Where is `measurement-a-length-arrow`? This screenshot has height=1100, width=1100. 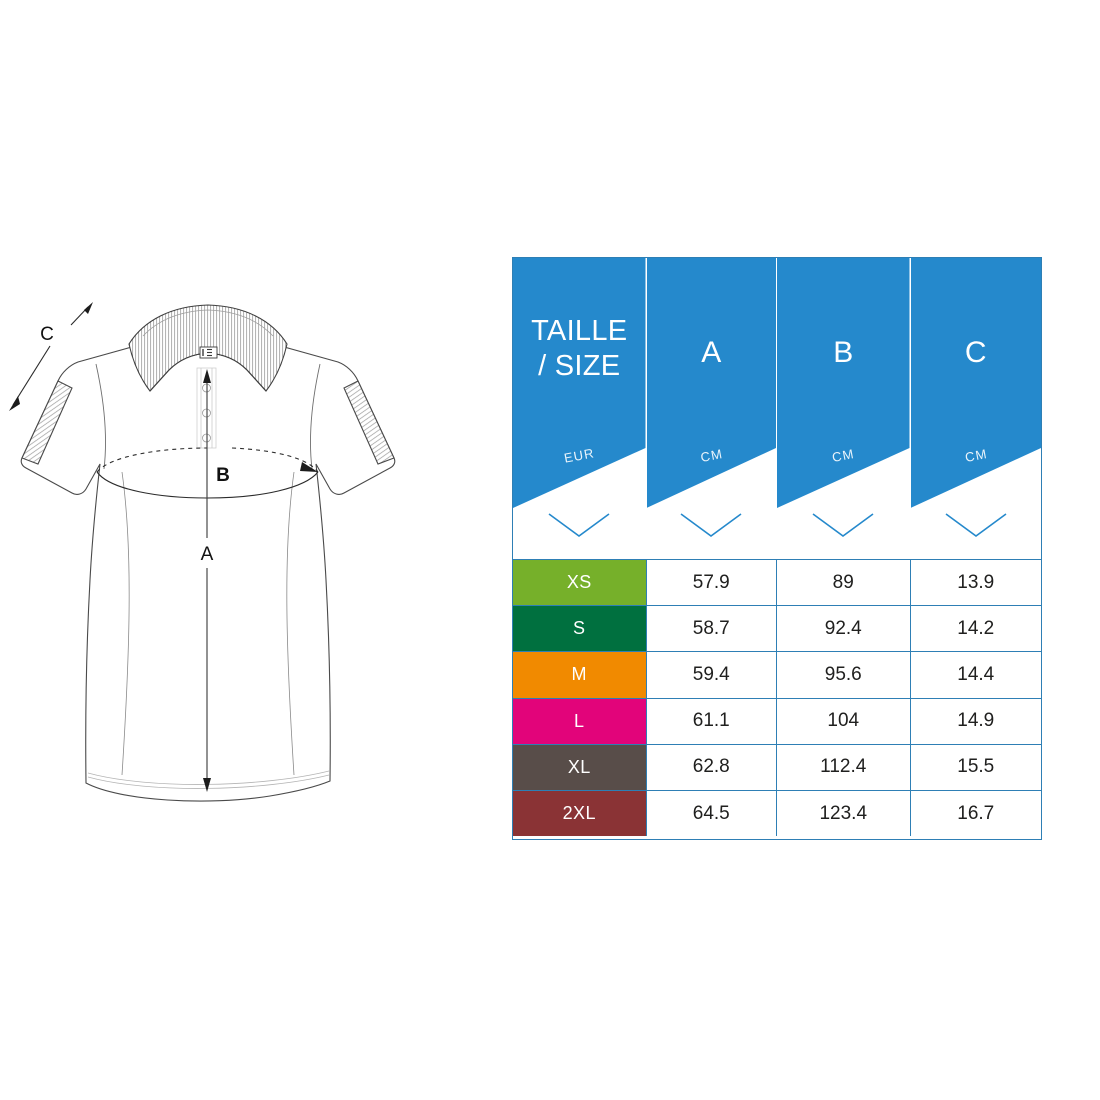 measurement-a-length-arrow is located at coordinates (207, 580).